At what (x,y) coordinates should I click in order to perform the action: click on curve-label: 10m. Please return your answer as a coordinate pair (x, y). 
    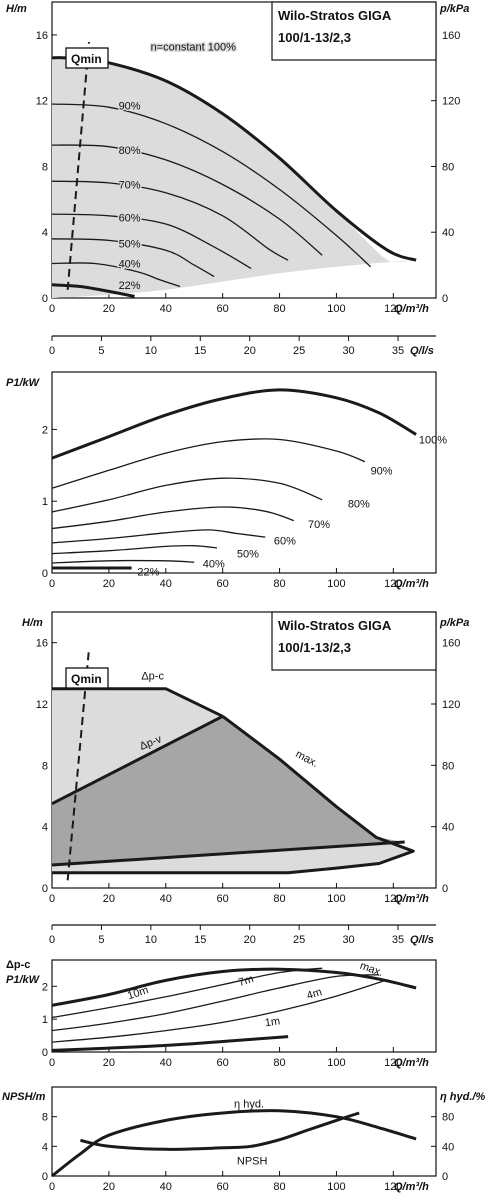
    Looking at the image, I should click on (138, 993).